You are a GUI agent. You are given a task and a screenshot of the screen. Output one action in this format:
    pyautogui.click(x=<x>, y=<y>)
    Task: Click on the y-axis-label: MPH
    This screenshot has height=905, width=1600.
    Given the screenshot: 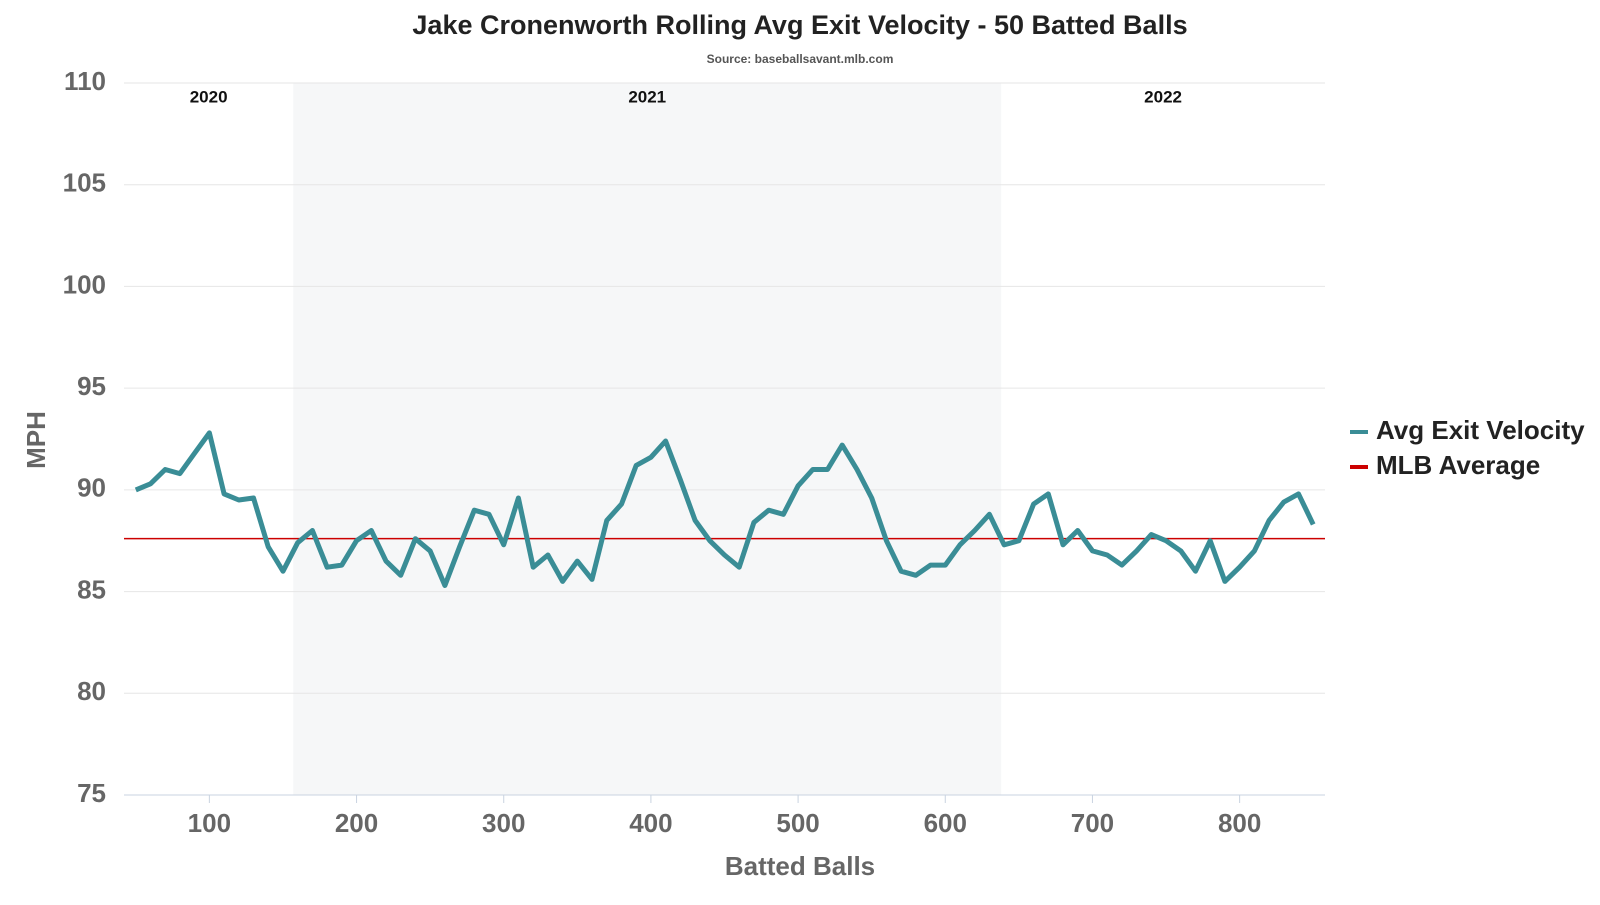 What is the action you would take?
    pyautogui.click(x=36, y=440)
    